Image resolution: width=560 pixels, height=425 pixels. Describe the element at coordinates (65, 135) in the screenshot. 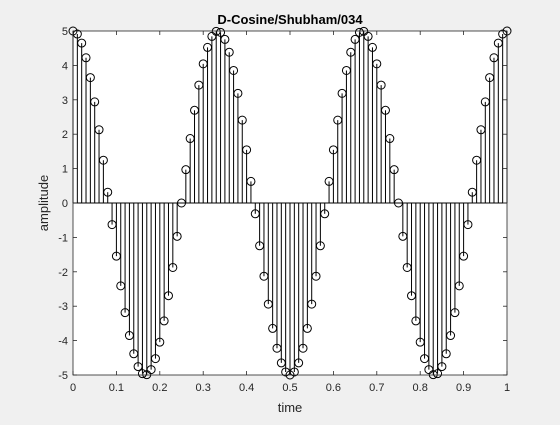

I see `y-tick-label: 2` at that location.